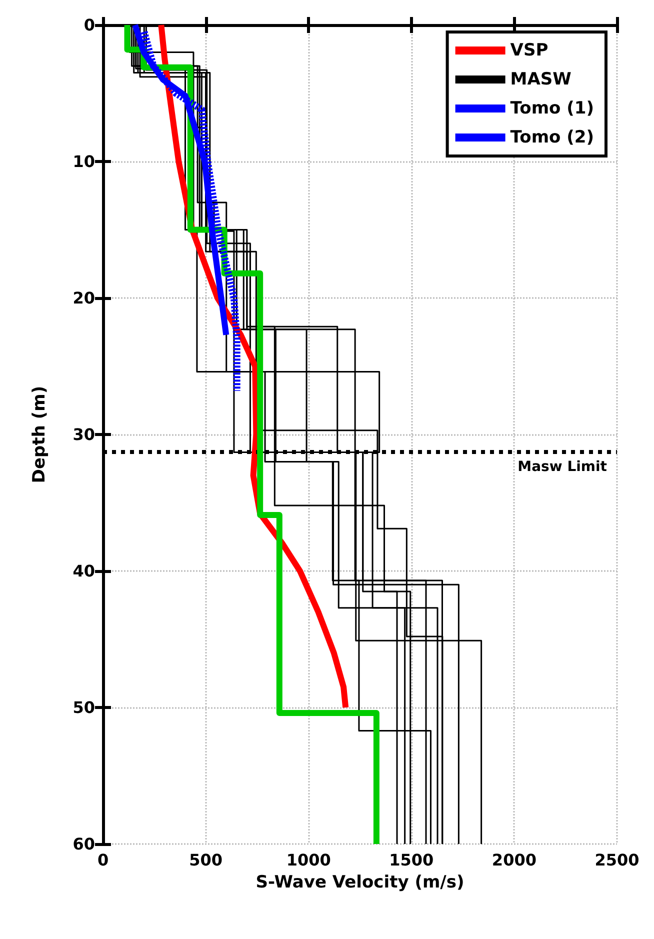  I want to click on ref-line-label: Masw Limit, so click(563, 467).